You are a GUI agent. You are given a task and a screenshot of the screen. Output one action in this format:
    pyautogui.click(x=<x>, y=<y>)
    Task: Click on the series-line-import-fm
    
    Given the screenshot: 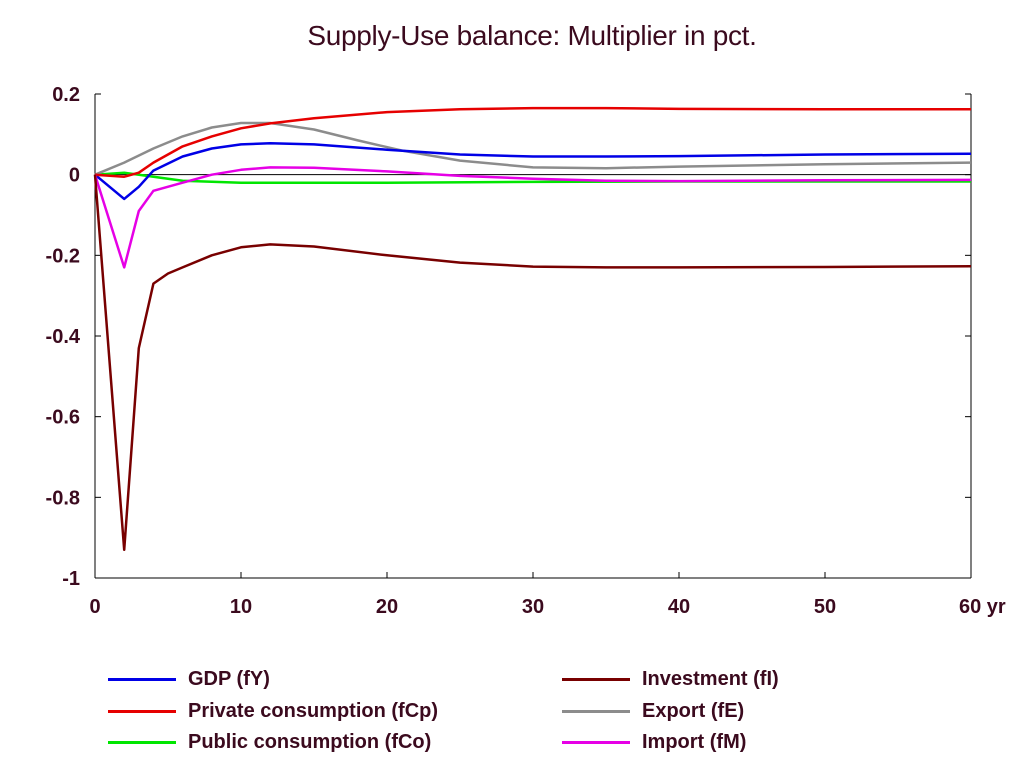 What is the action you would take?
    pyautogui.click(x=532, y=217)
    